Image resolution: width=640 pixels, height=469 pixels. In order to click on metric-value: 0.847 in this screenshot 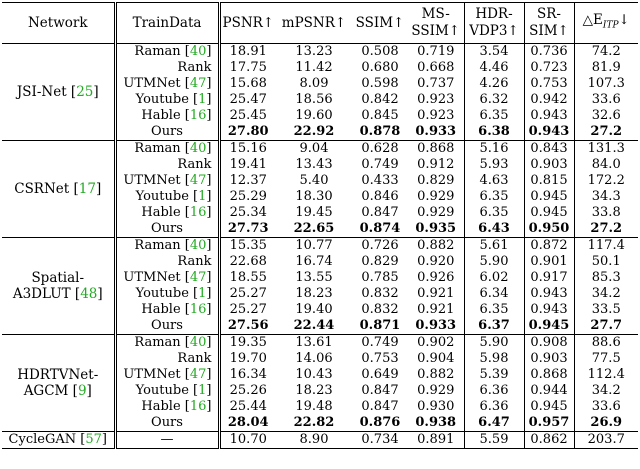, I will do `click(380, 406)`.